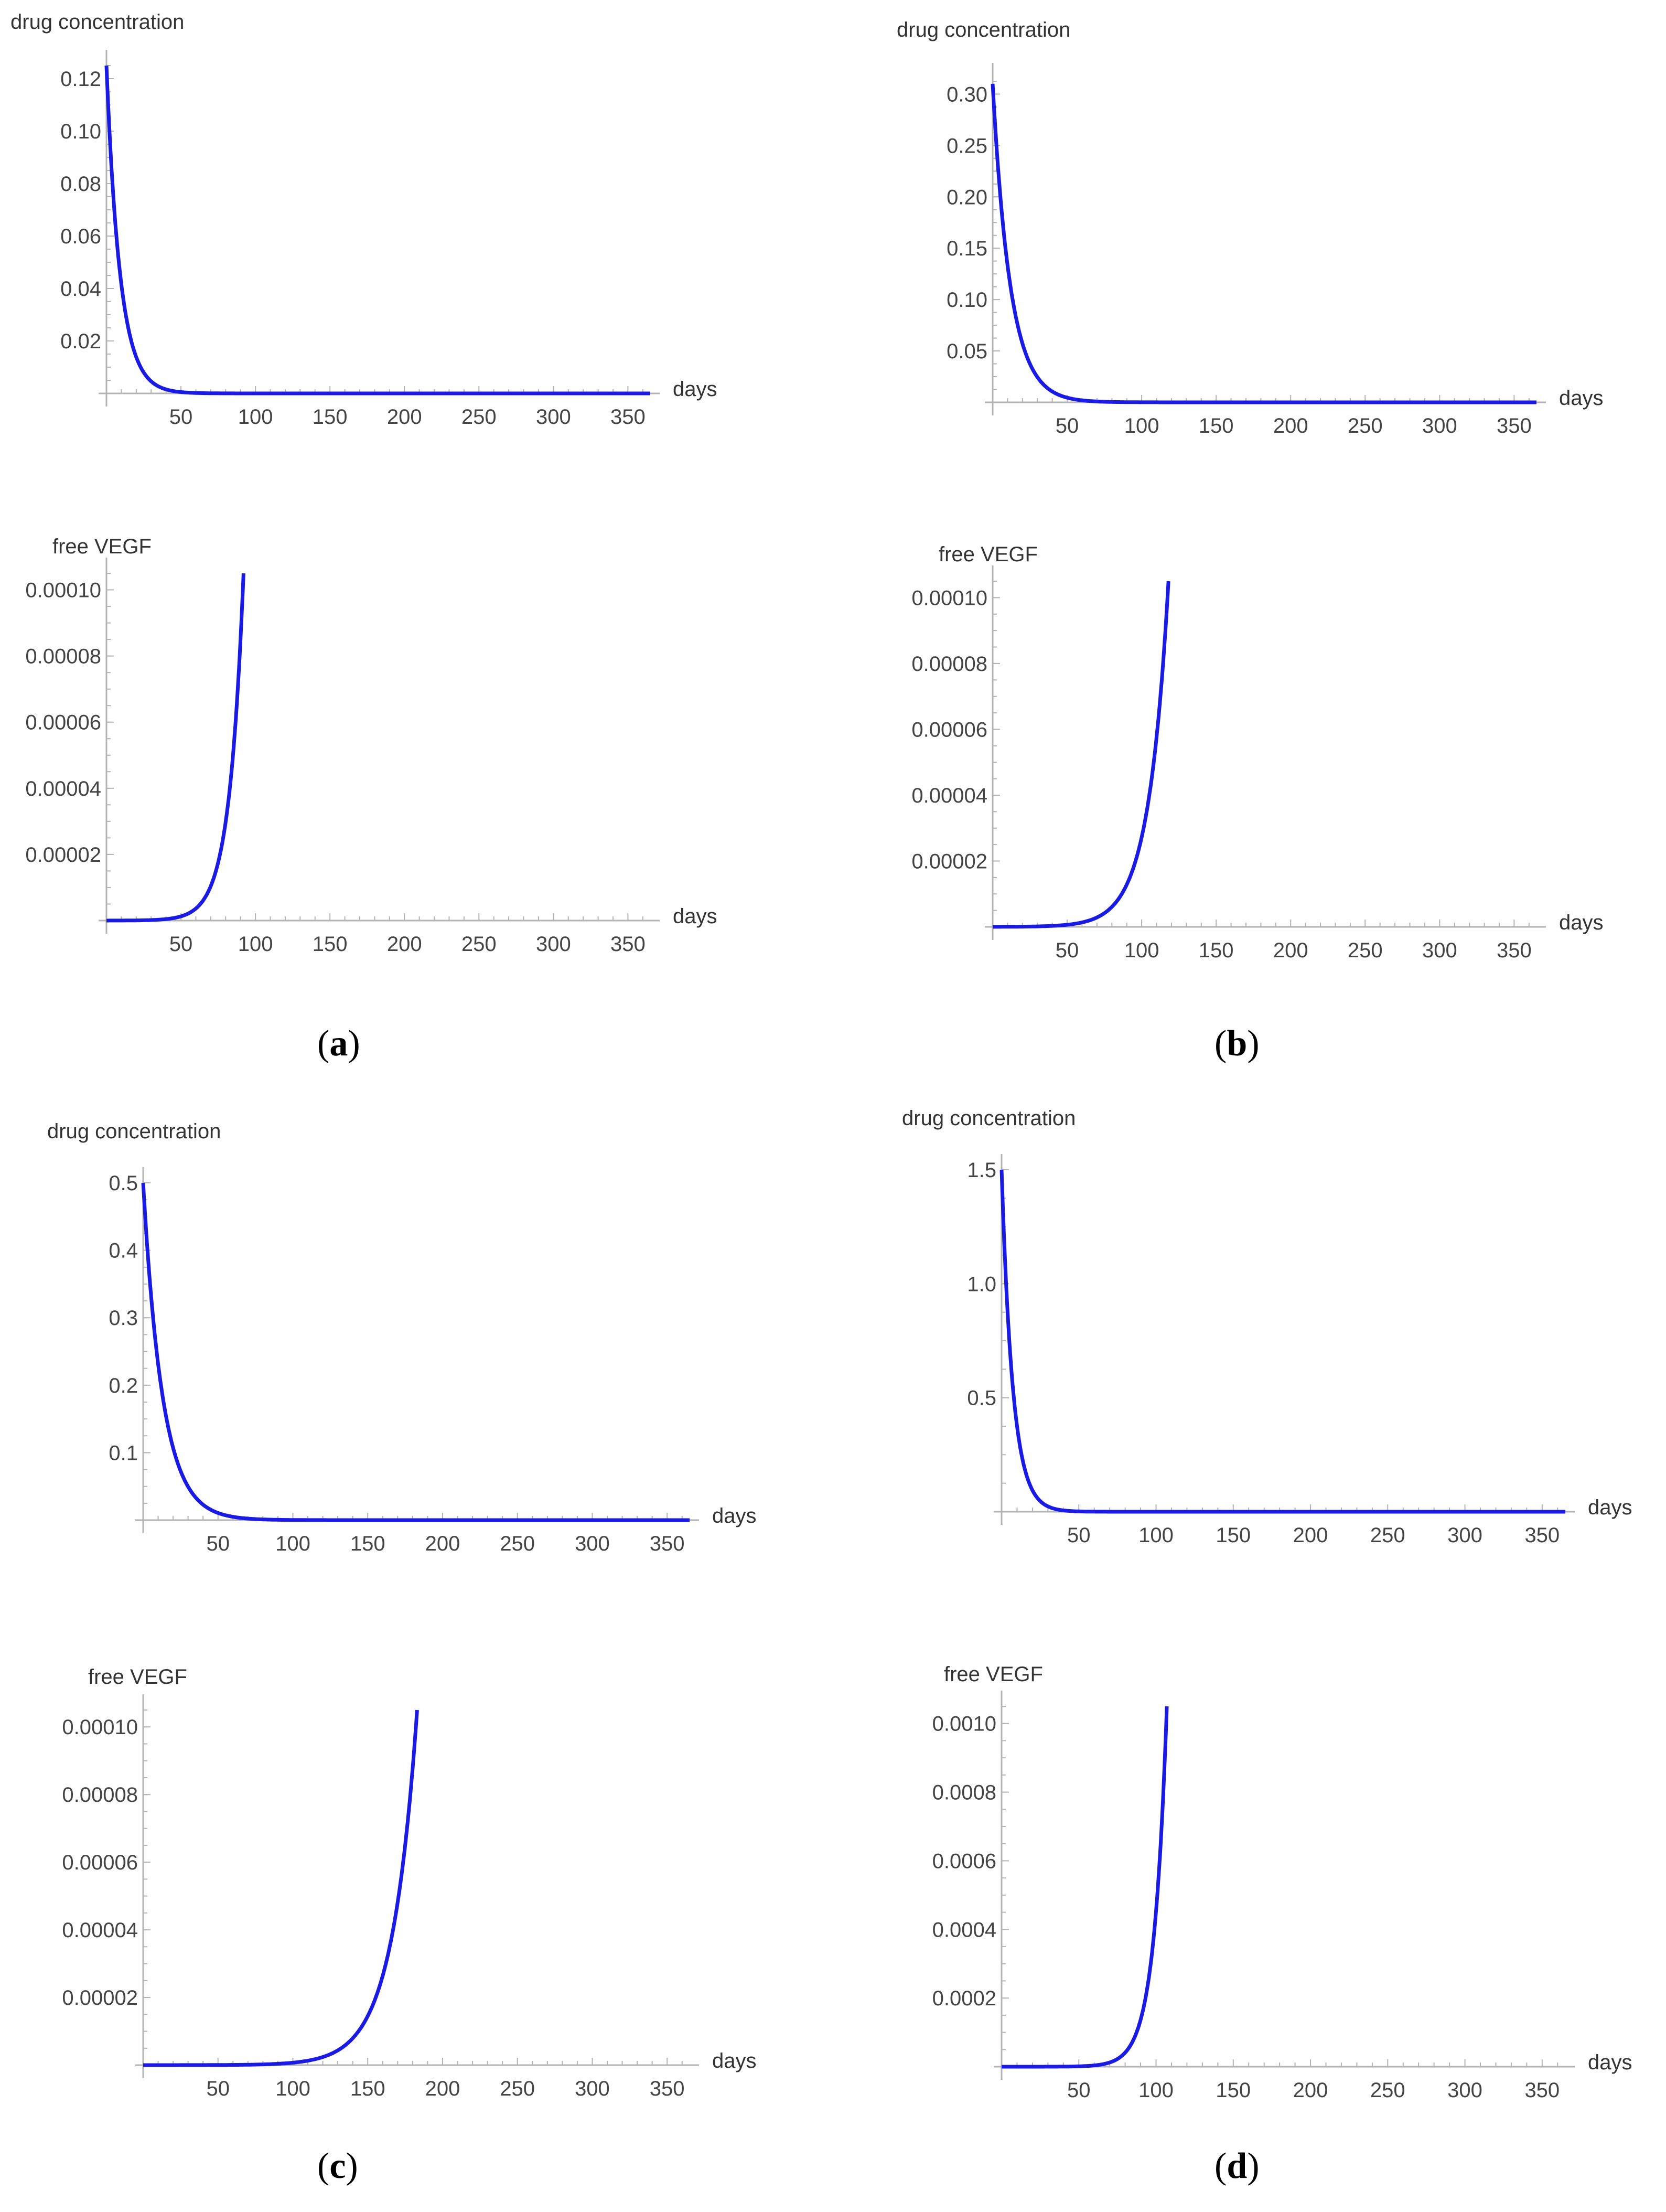 This screenshot has width=1666, height=2212. Describe the element at coordinates (123, 1251) in the screenshot. I see `y-tick-label: 0.4` at that location.